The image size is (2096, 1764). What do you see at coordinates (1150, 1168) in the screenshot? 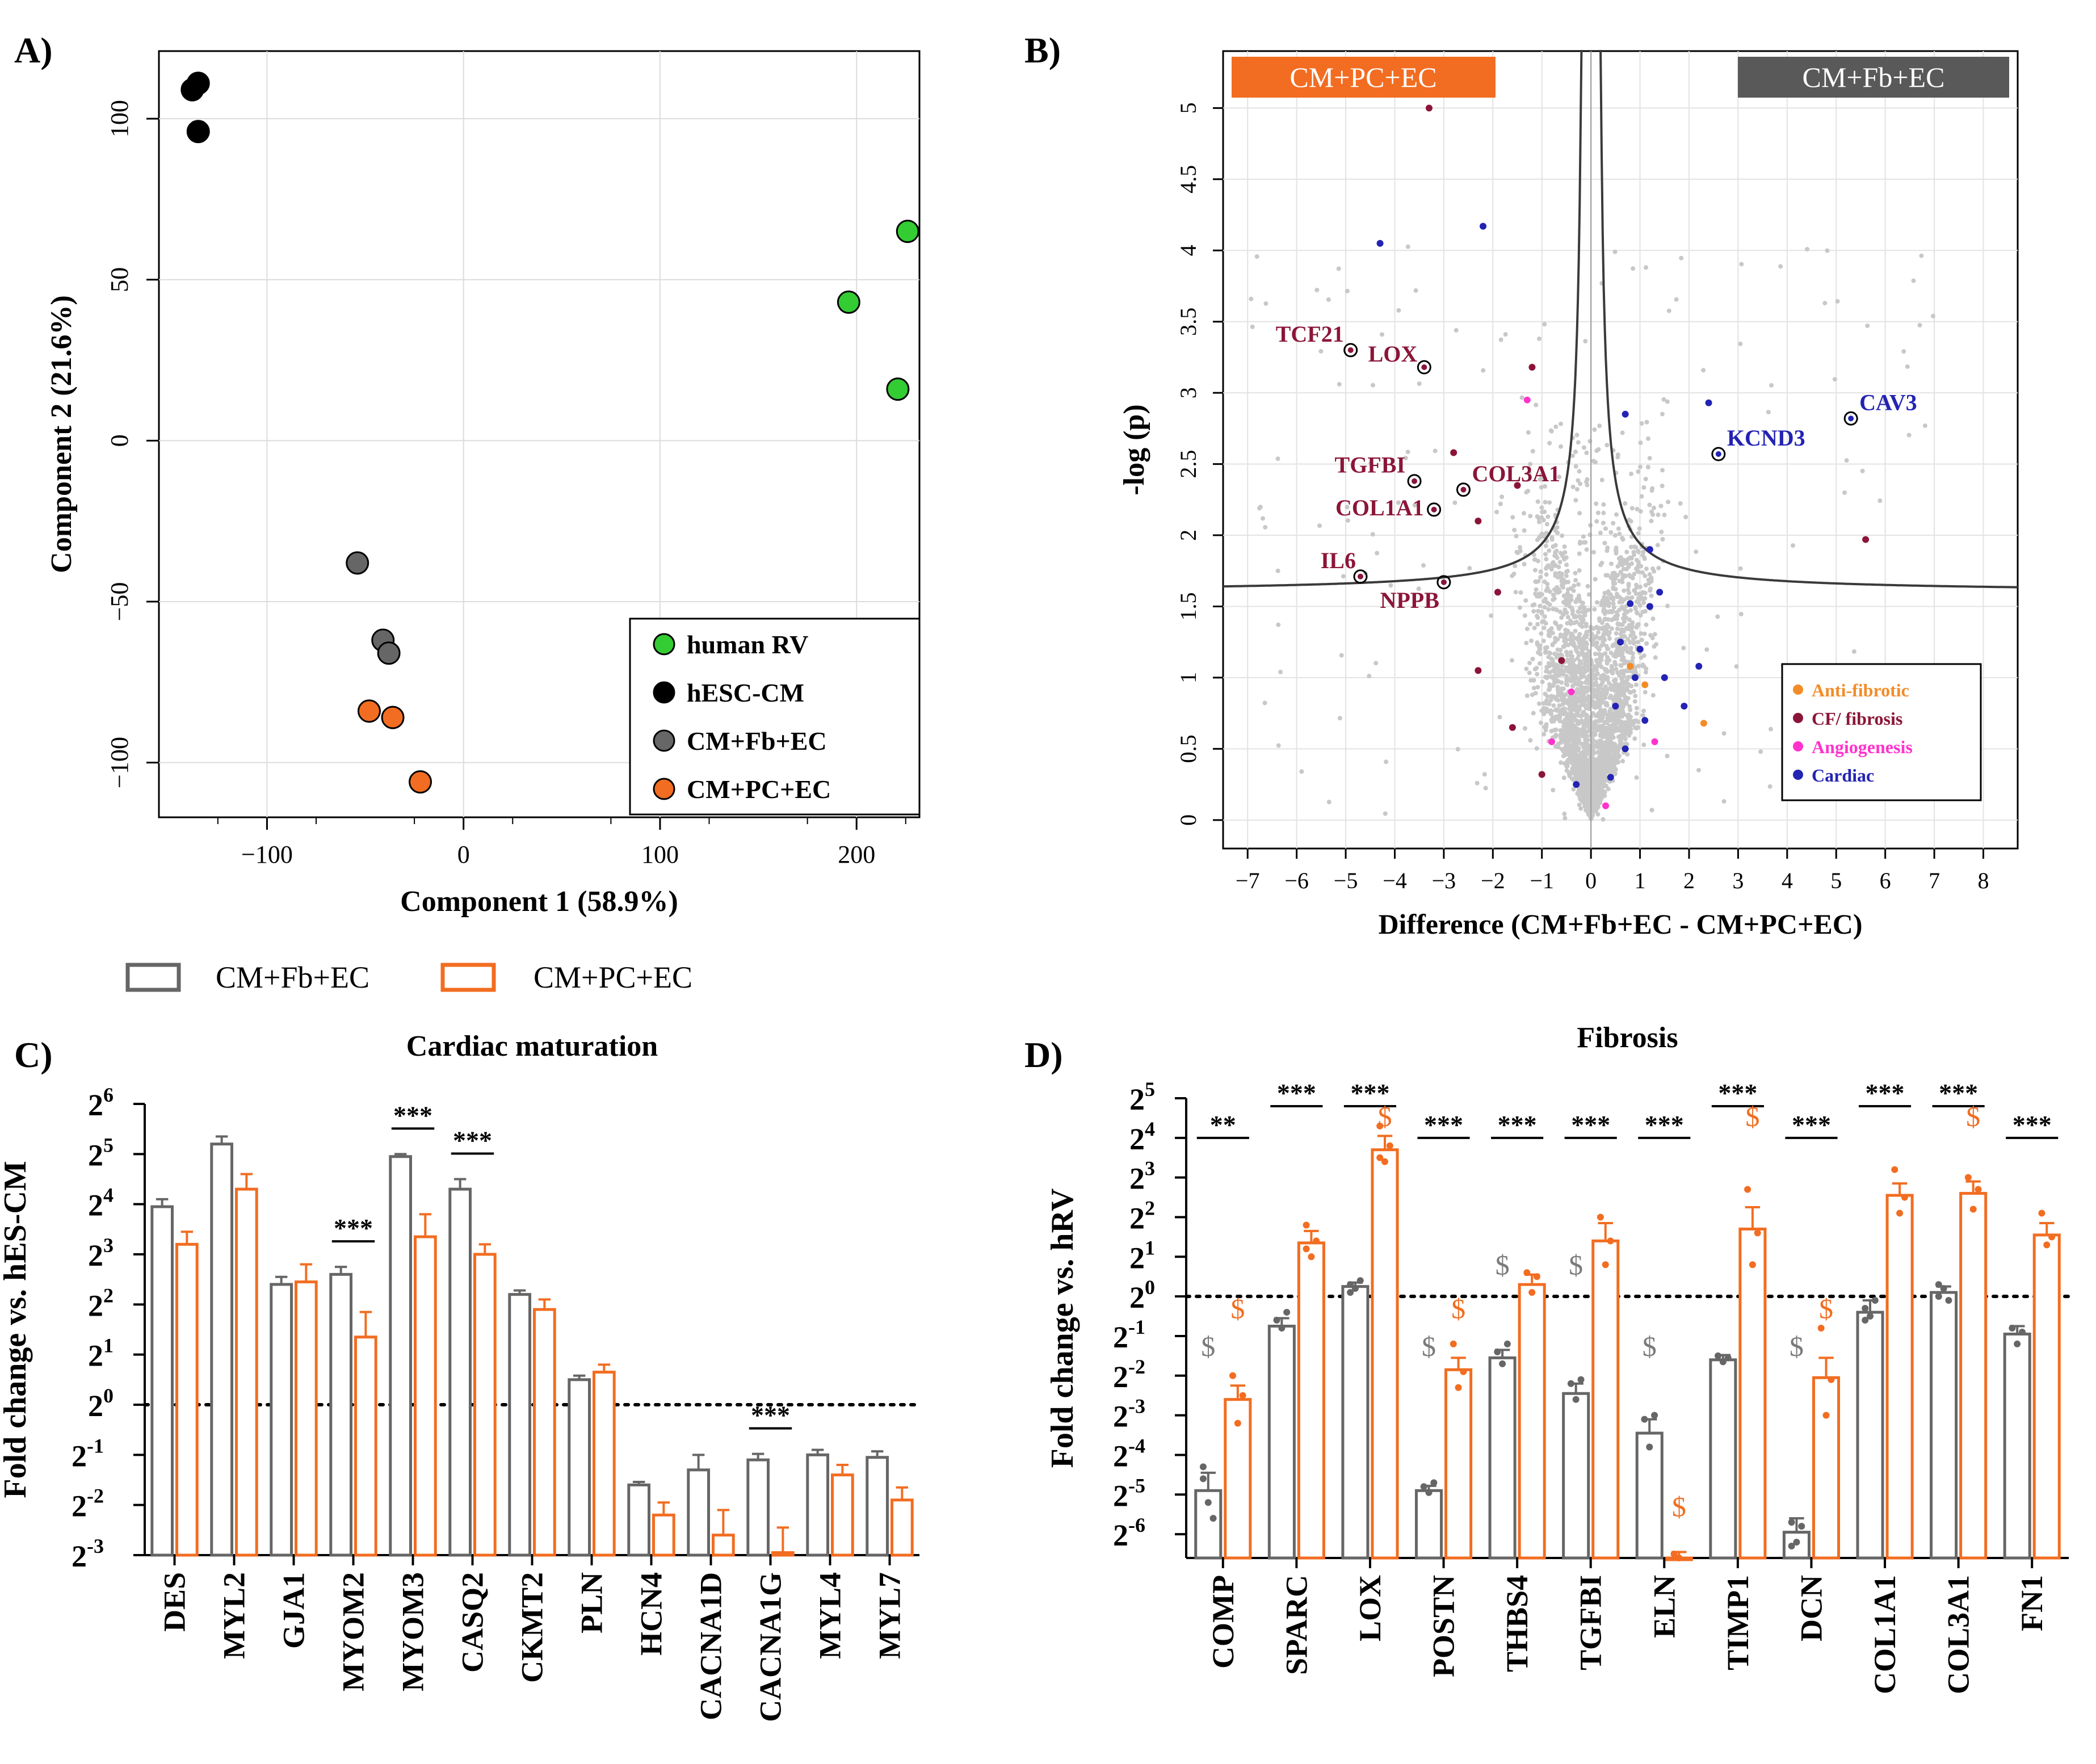
I see `tick-exponent: 3` at bounding box center [1150, 1168].